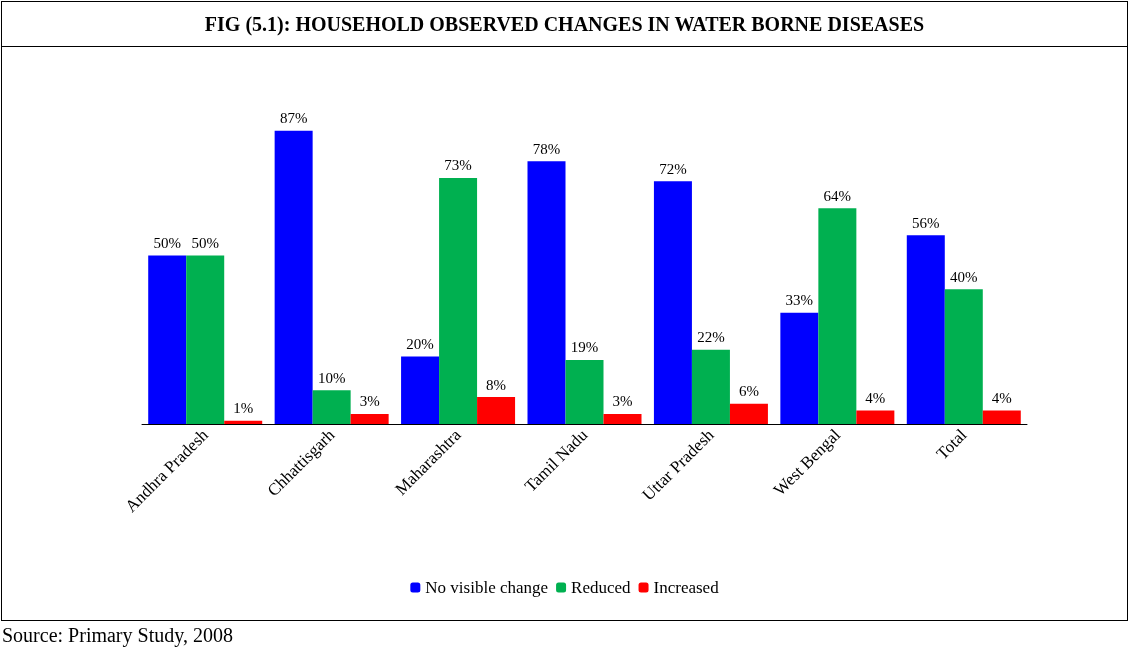 The width and height of the screenshot is (1129, 655). What do you see at coordinates (496, 384) in the screenshot?
I see `data-label: 8%` at bounding box center [496, 384].